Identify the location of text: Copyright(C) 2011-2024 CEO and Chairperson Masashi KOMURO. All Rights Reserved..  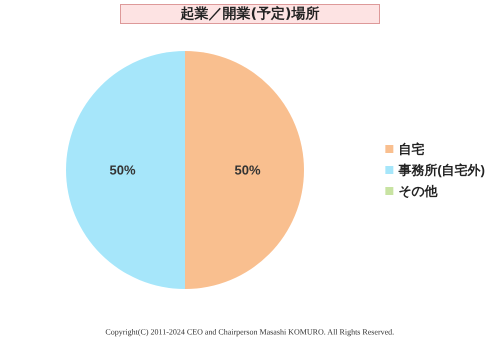
(249, 332).